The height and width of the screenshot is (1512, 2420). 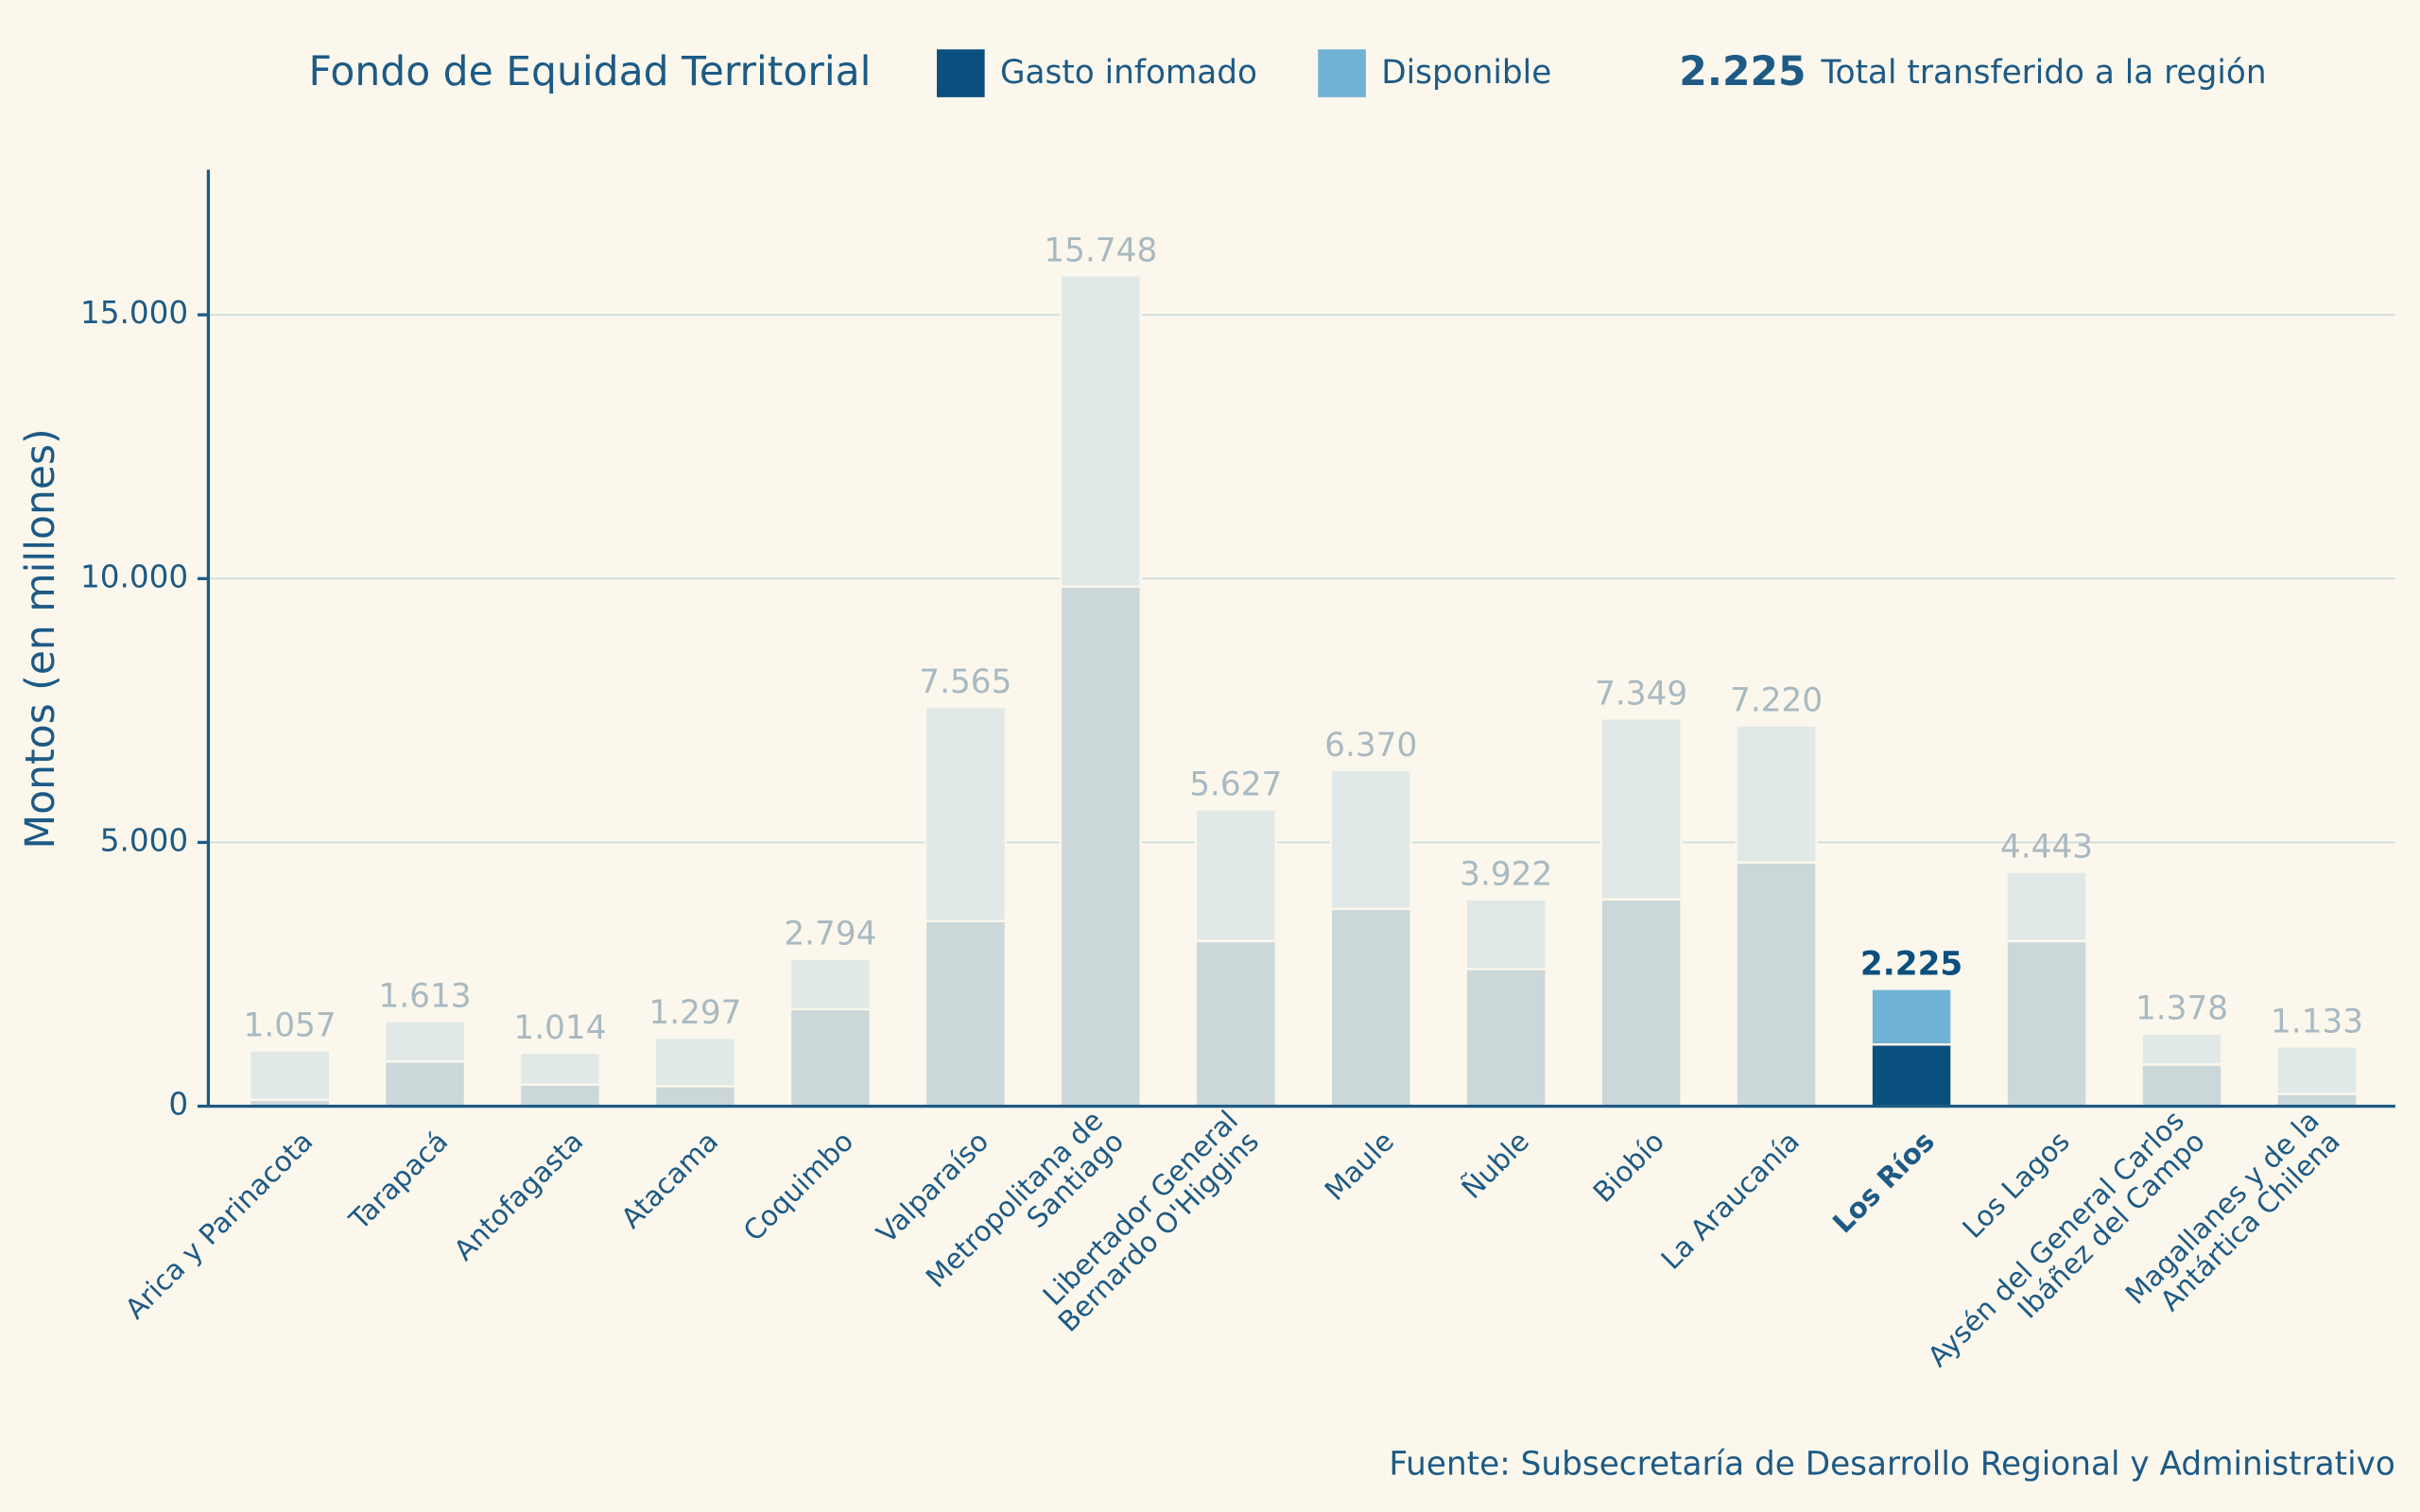 I want to click on total-label: 7.565, so click(x=965, y=682).